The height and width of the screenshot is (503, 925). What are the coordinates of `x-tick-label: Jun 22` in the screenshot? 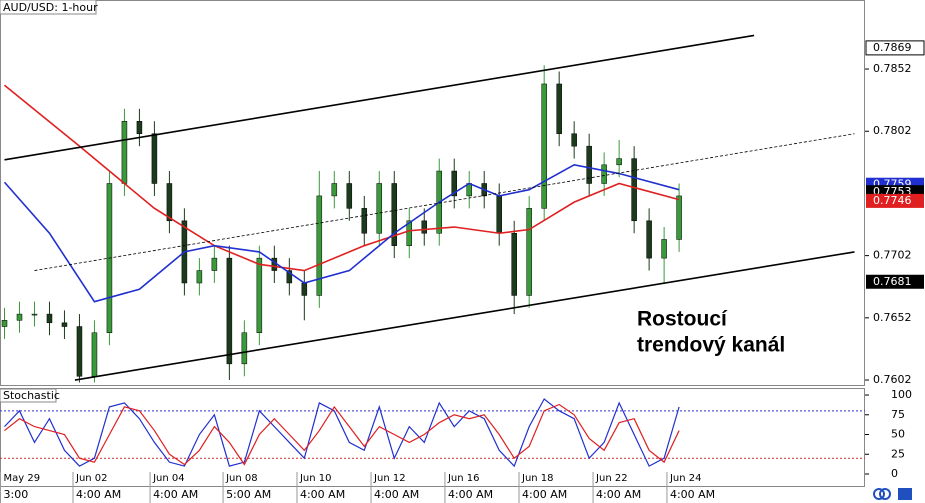 It's located at (611, 478).